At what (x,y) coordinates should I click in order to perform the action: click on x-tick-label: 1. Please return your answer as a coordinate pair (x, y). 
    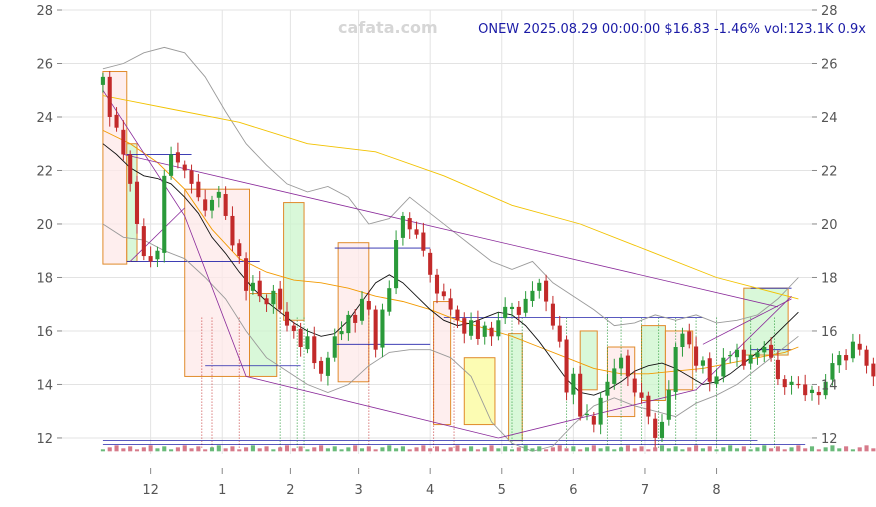
    Looking at the image, I should click on (222, 490).